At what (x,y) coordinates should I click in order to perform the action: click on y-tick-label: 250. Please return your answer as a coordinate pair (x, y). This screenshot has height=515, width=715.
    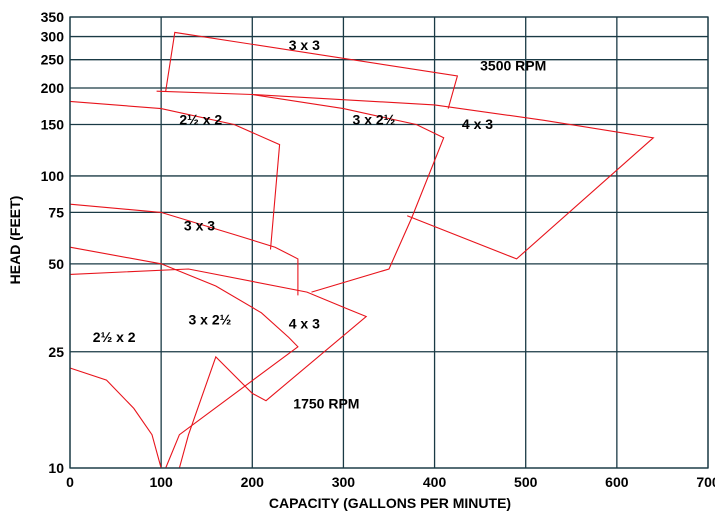
    Looking at the image, I should click on (53, 60).